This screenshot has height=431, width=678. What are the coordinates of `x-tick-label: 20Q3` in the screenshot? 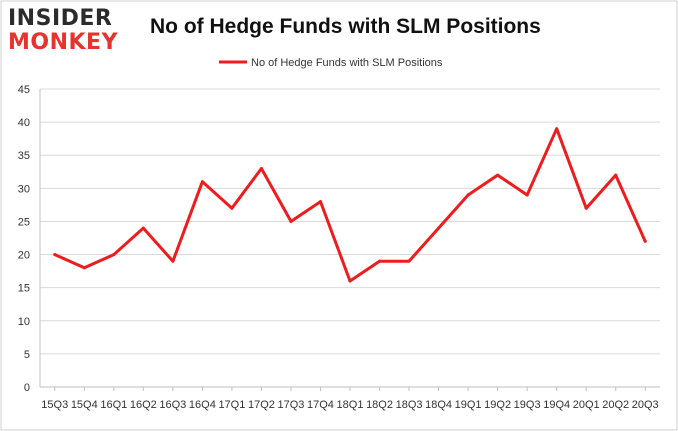 It's located at (645, 405).